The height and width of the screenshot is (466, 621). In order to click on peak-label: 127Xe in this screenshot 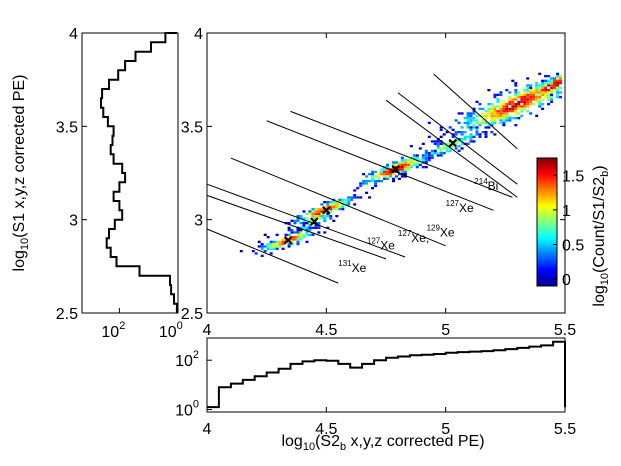, I will do `click(381, 245)`.